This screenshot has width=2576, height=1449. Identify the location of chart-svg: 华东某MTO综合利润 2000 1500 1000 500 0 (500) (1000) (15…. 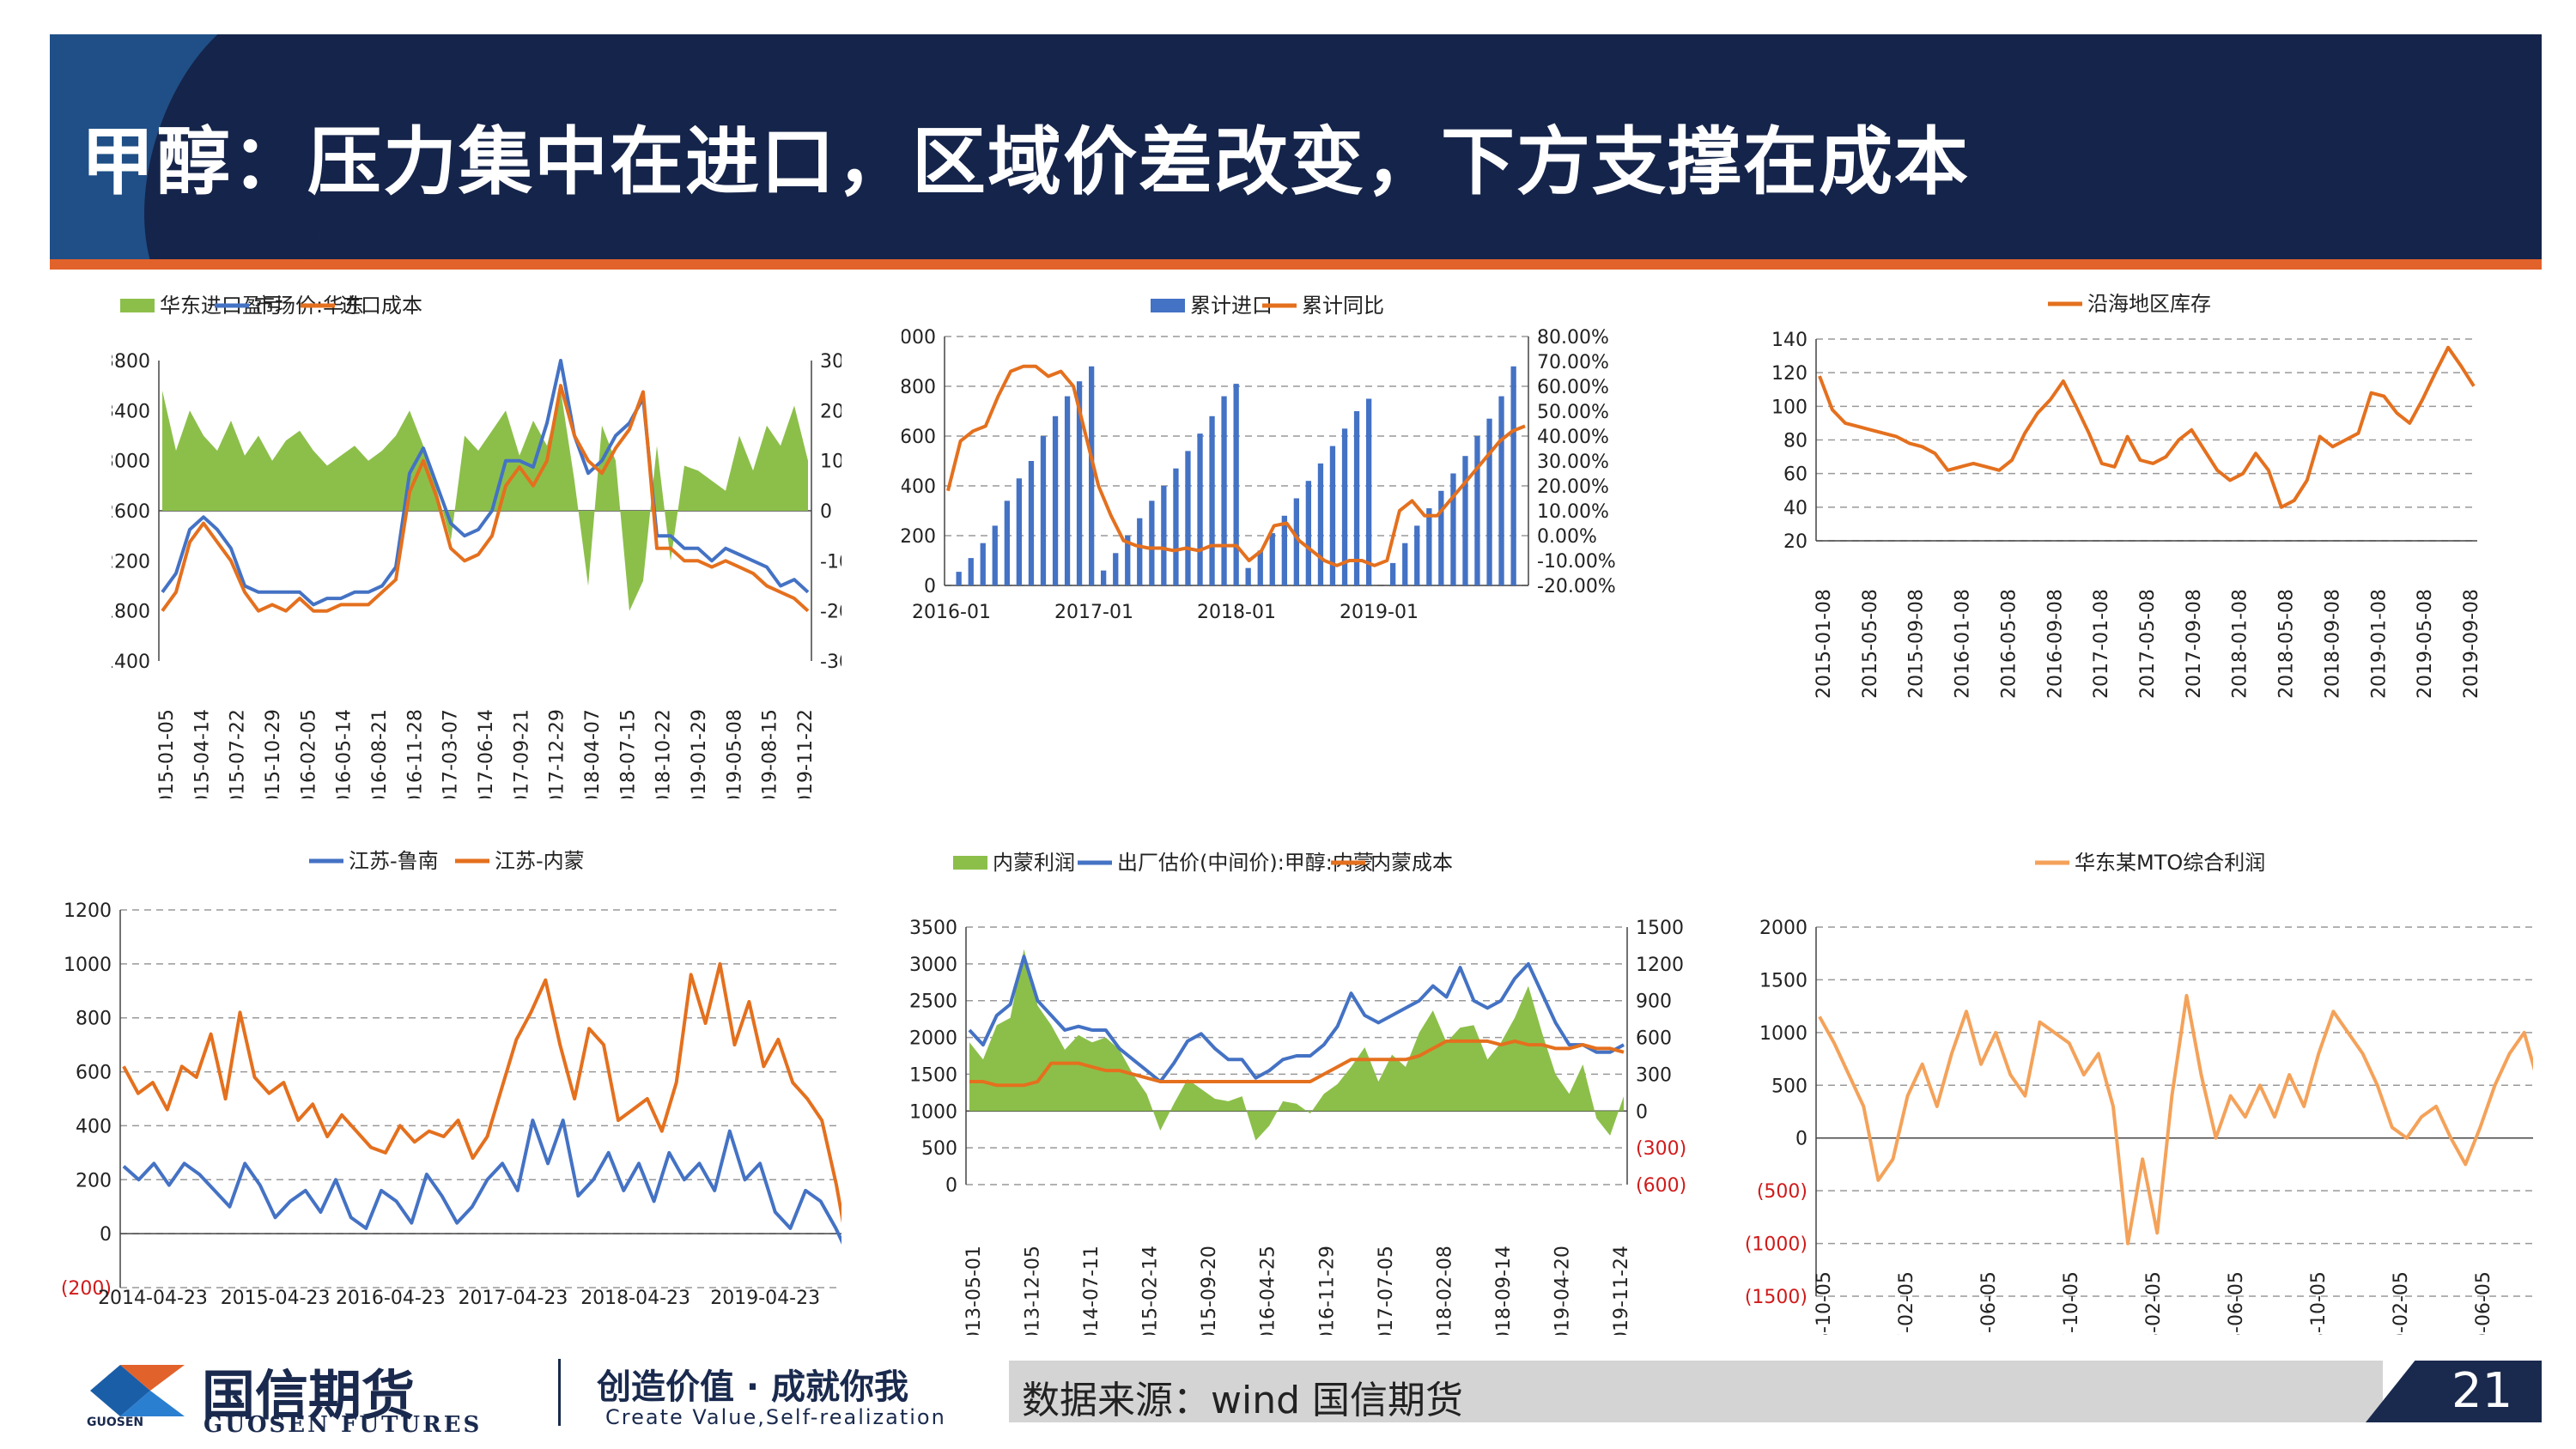
(2139, 1093).